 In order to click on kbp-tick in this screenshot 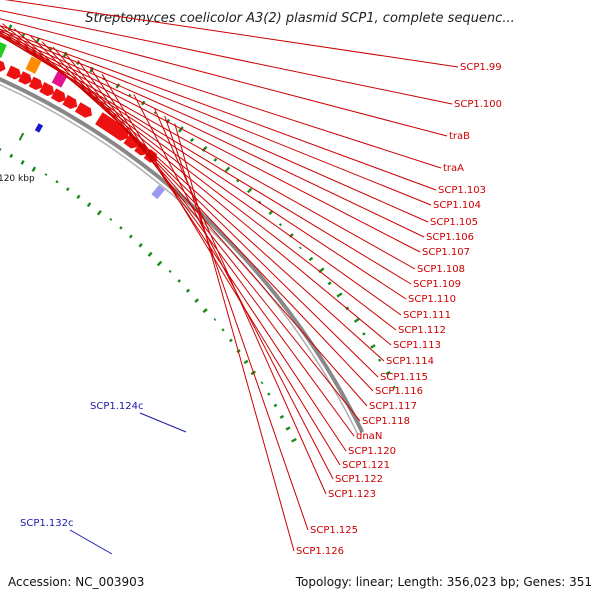, I will do `click(21, 136)`.